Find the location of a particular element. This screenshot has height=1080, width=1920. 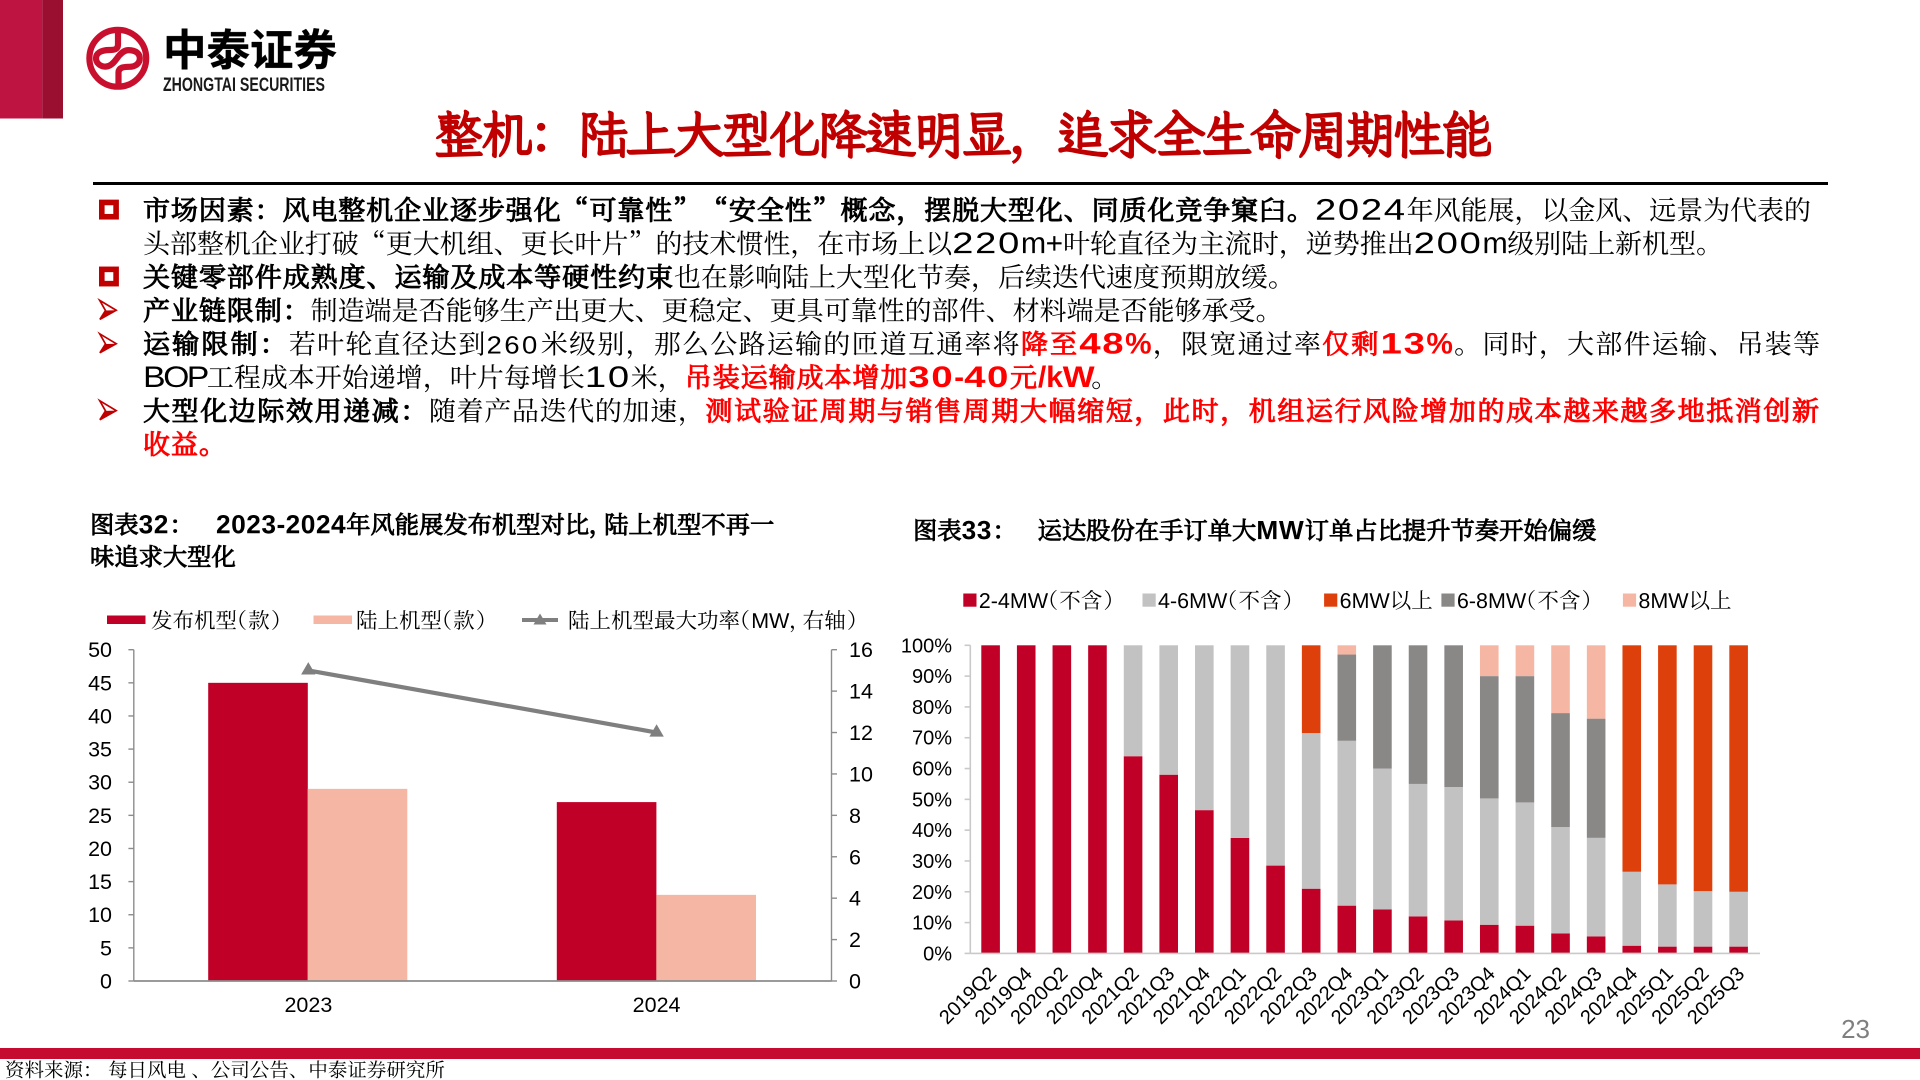

svg-text: 2023 is located at coordinates (308, 1005).